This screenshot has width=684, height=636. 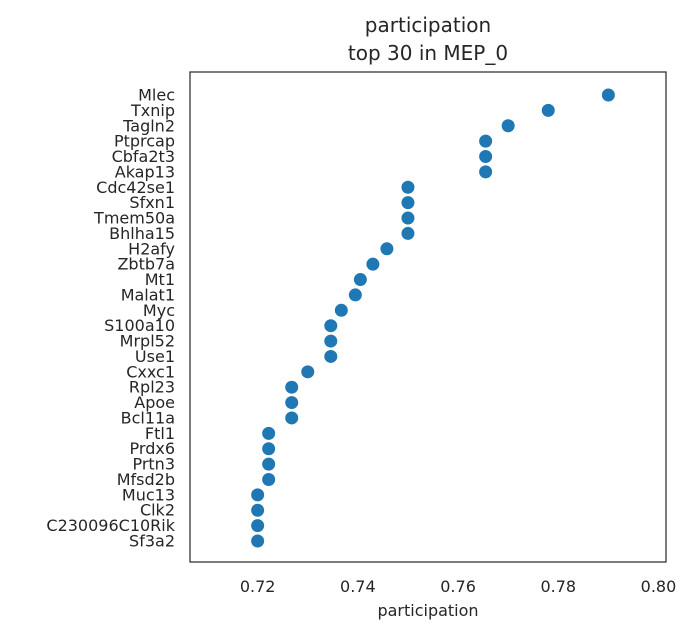 I want to click on y-tick-label: Prdx6, so click(x=152, y=448).